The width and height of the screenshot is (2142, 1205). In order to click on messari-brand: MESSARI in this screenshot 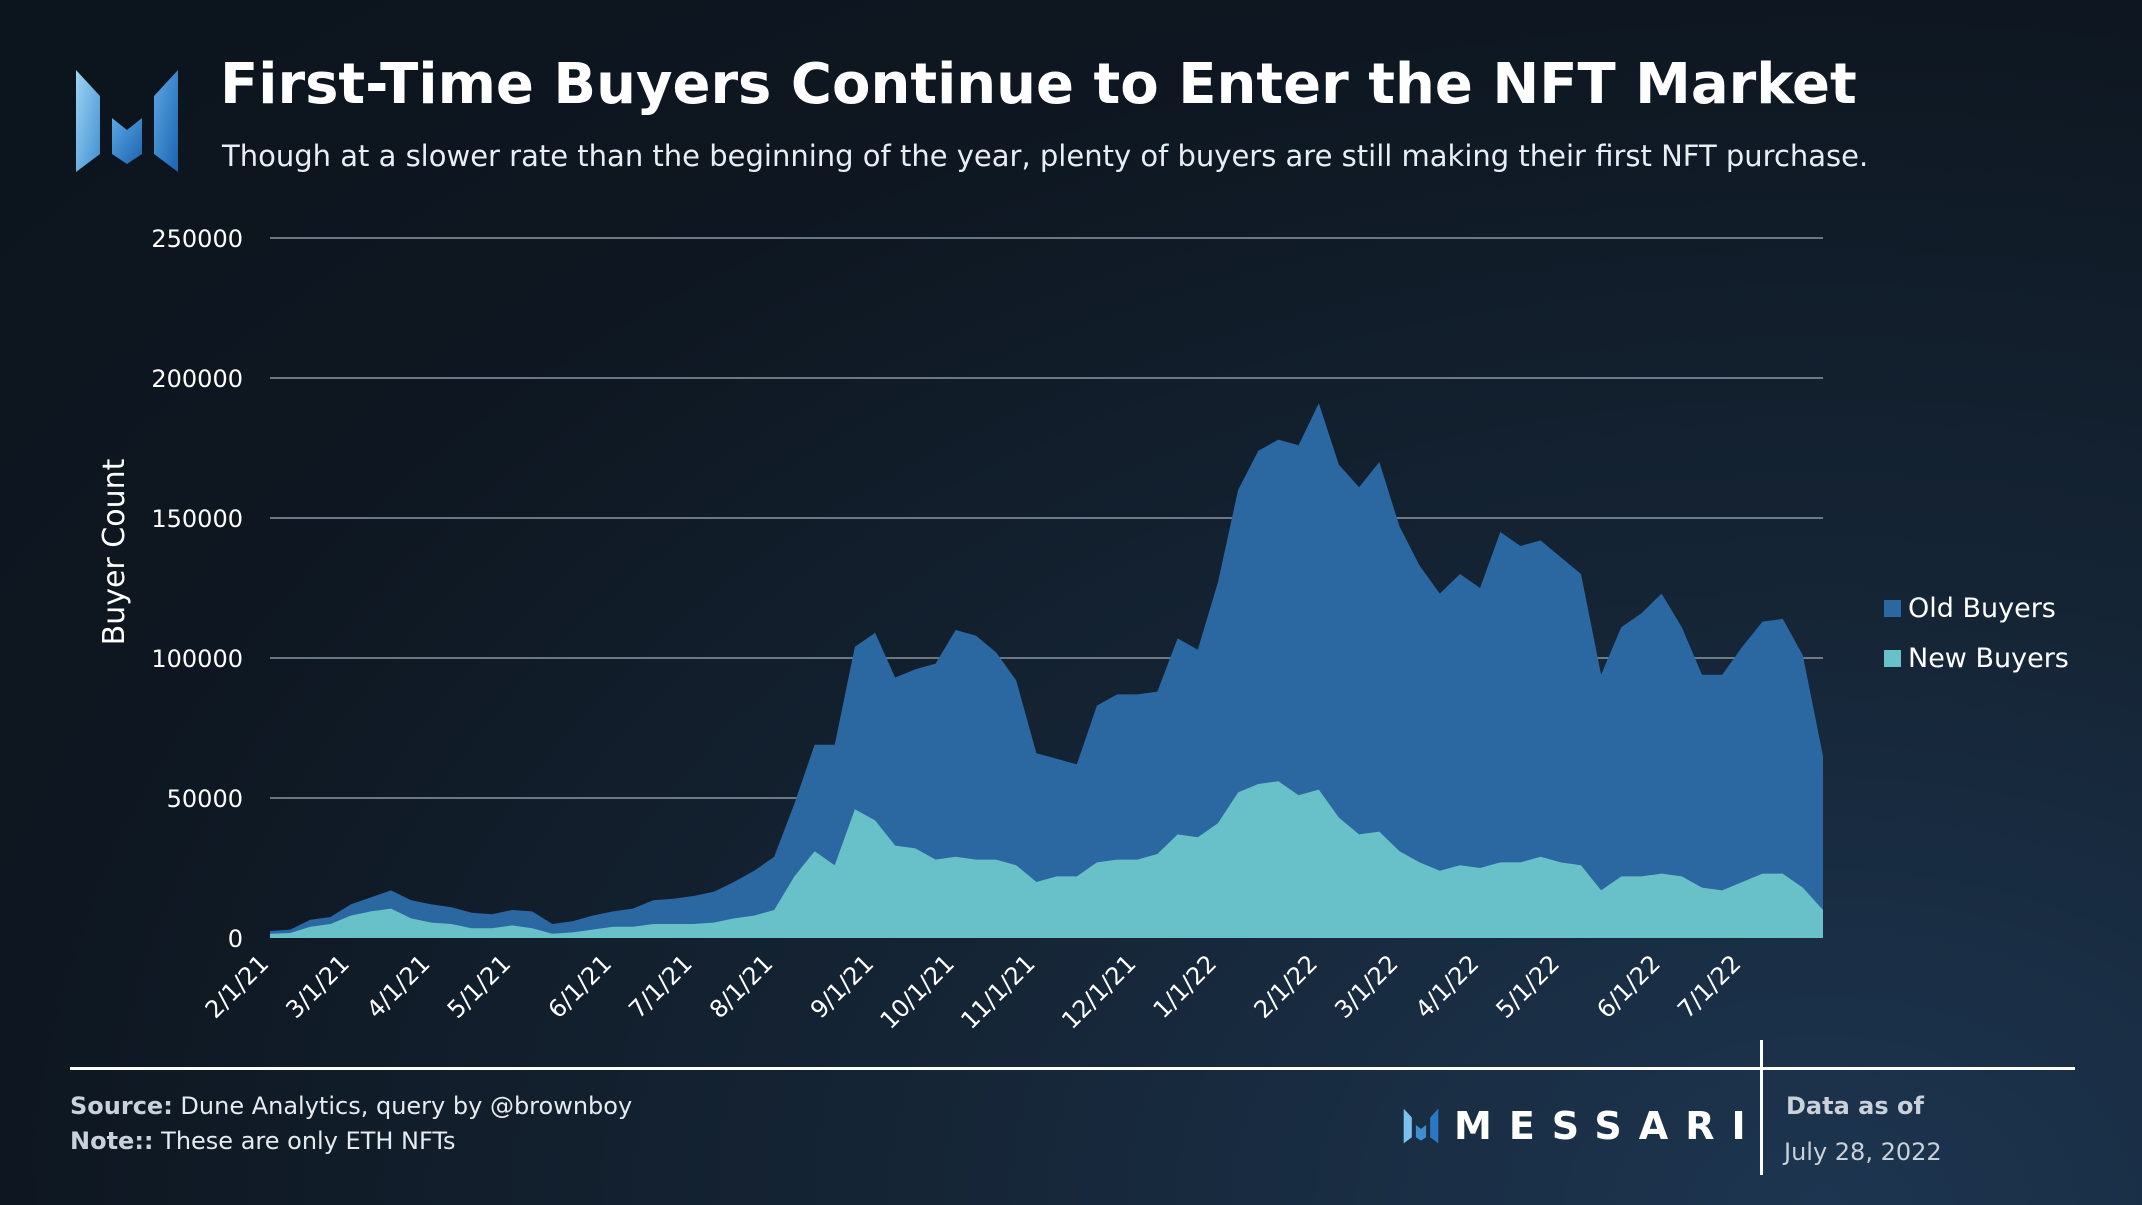, I will do `click(1582, 1126)`.